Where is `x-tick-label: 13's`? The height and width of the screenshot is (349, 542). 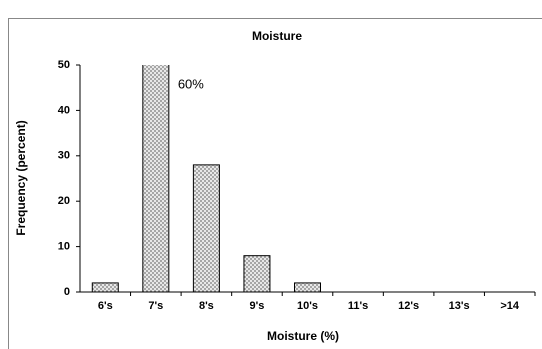
x-tick-label: 13's is located at coordinates (459, 306).